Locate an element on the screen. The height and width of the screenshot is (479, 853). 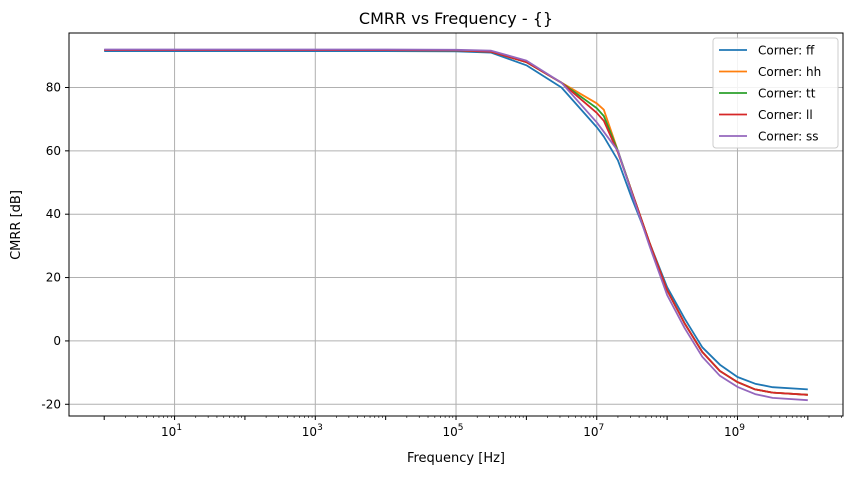
legend-label: Corner: ss is located at coordinates (788, 137).